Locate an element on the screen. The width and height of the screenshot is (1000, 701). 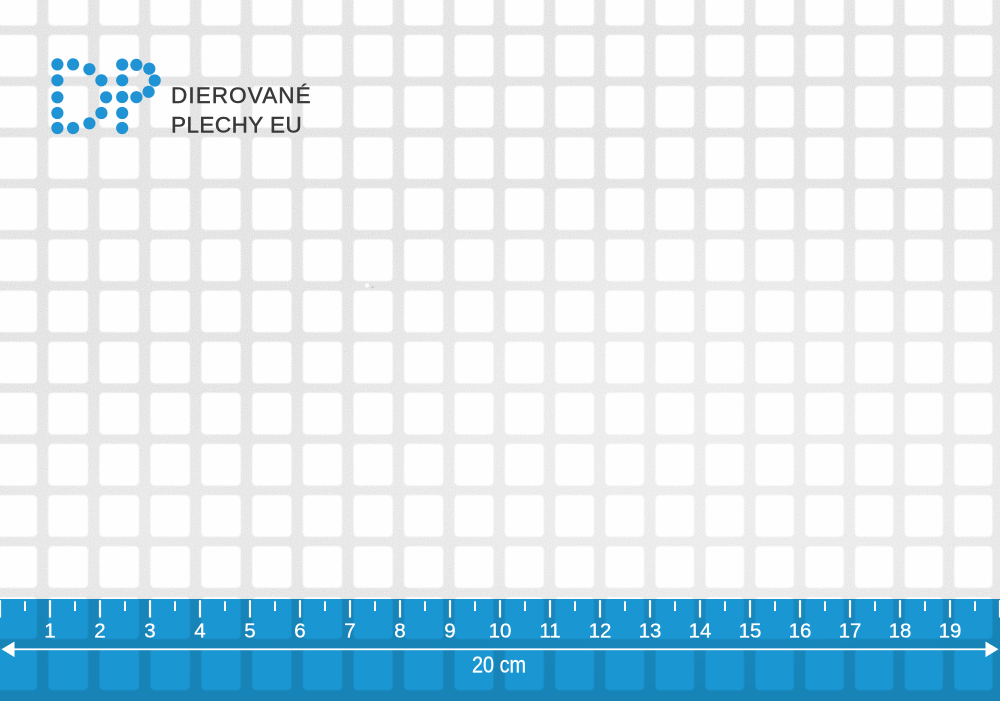
svg-text: 8 is located at coordinates (399, 631).